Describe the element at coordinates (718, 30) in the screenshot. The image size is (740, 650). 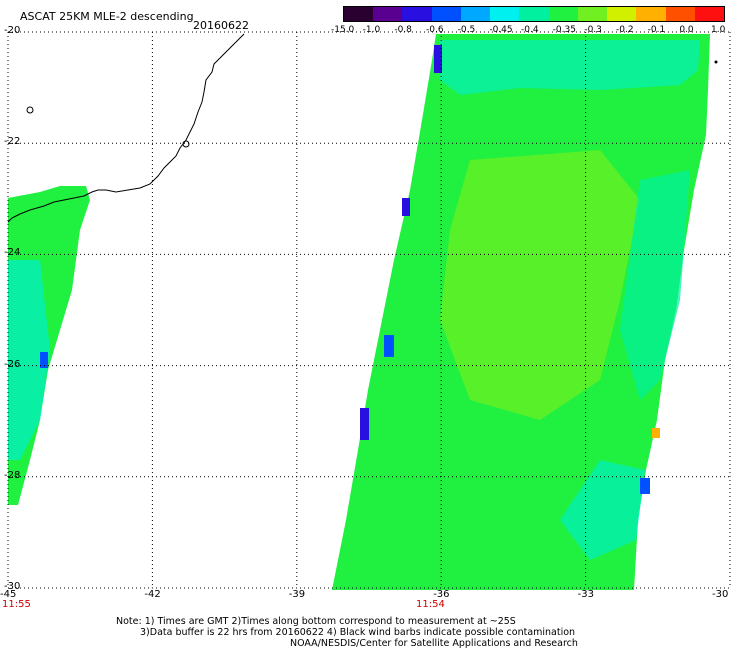
I see `colorbar-label: 1.0` at that location.